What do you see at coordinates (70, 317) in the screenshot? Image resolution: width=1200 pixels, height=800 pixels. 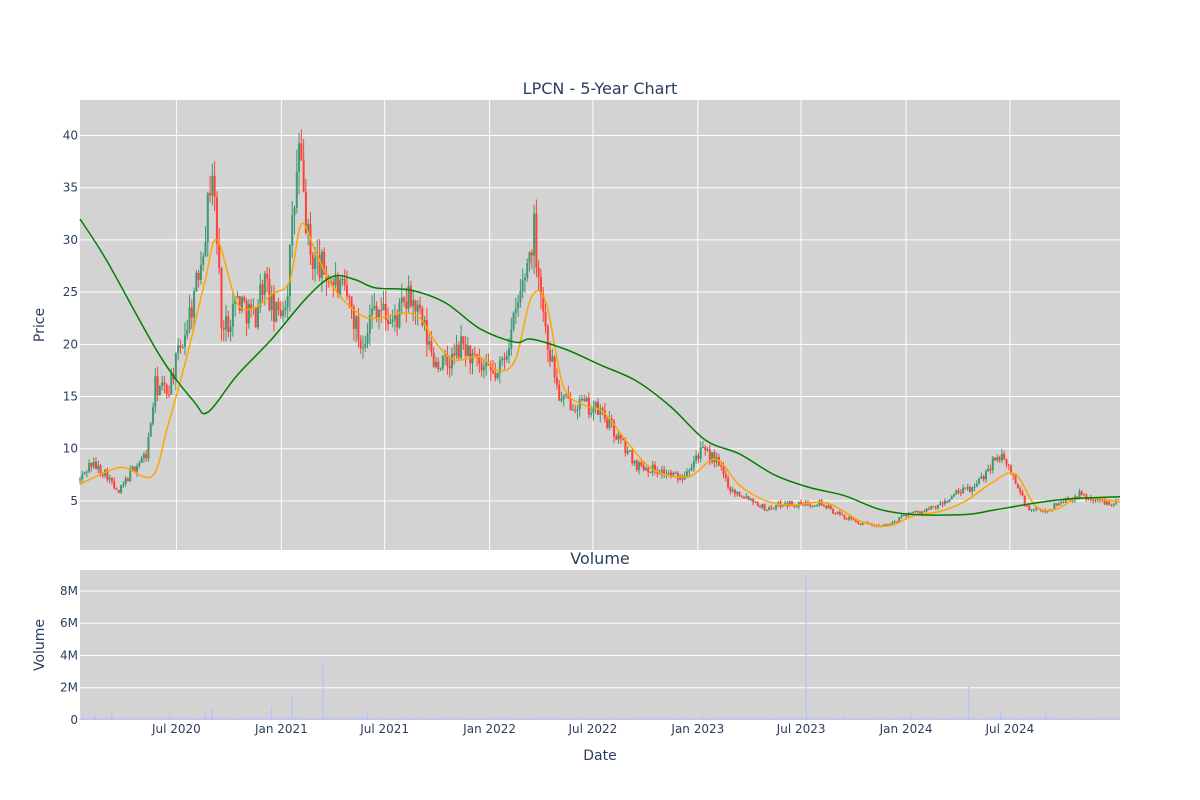 I see `price-y-tick-labels: 5 10 15 20 25 30 35 40` at bounding box center [70, 317].